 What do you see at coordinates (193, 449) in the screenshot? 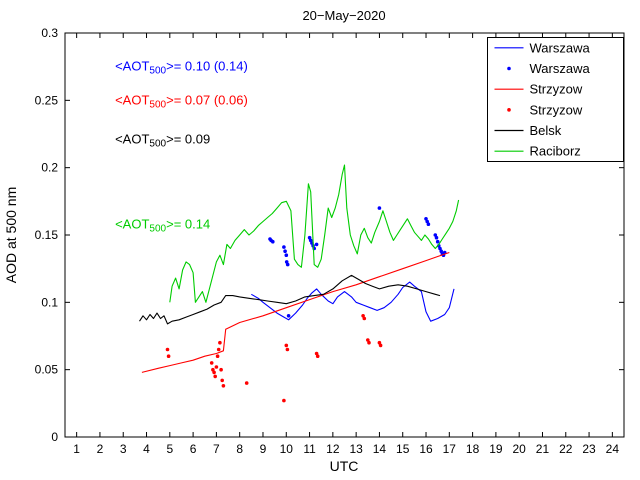
I see `x-tick-label: 6` at bounding box center [193, 449].